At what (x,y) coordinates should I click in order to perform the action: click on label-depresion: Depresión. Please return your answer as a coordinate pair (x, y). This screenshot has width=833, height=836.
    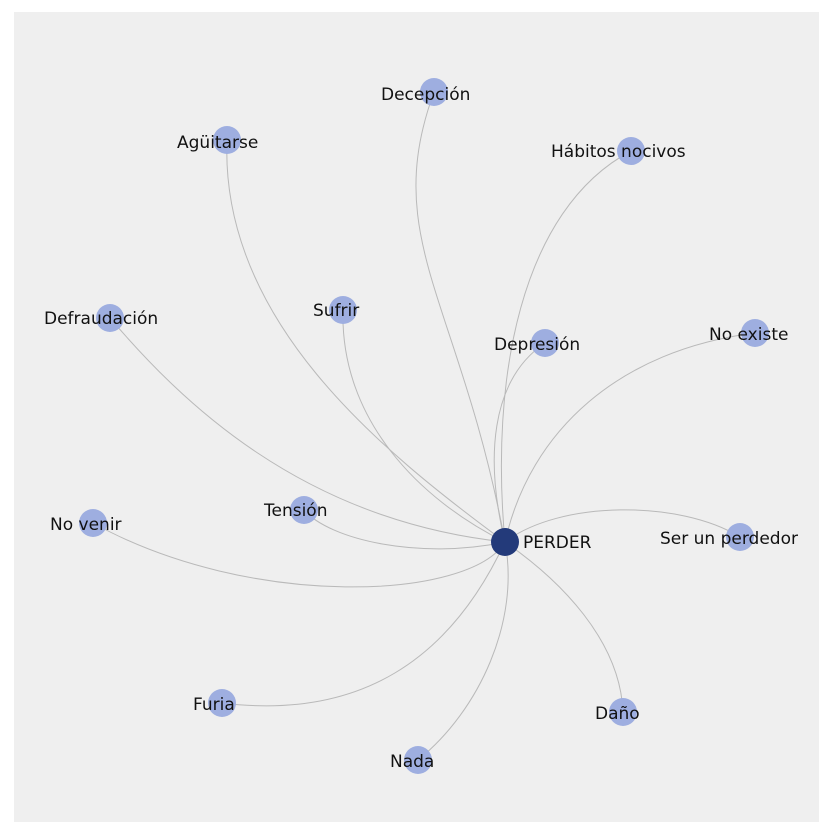
    Looking at the image, I should click on (537, 345).